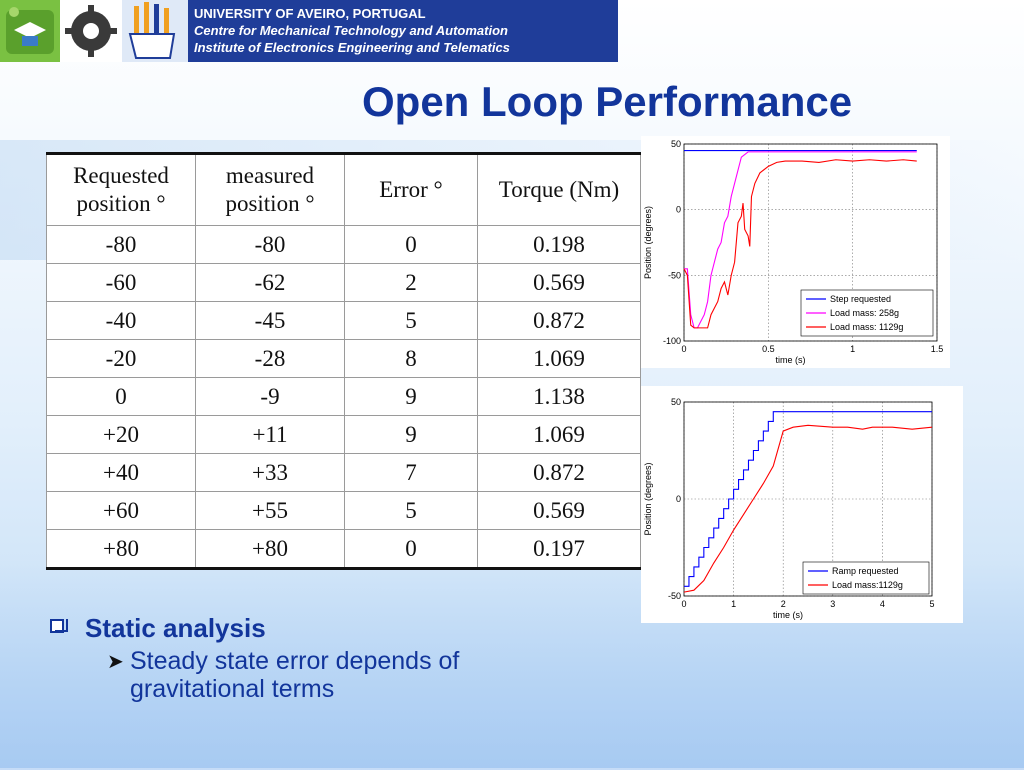 This screenshot has height=770, width=1024. I want to click on table-header-cell: Requested position °, so click(121, 189).